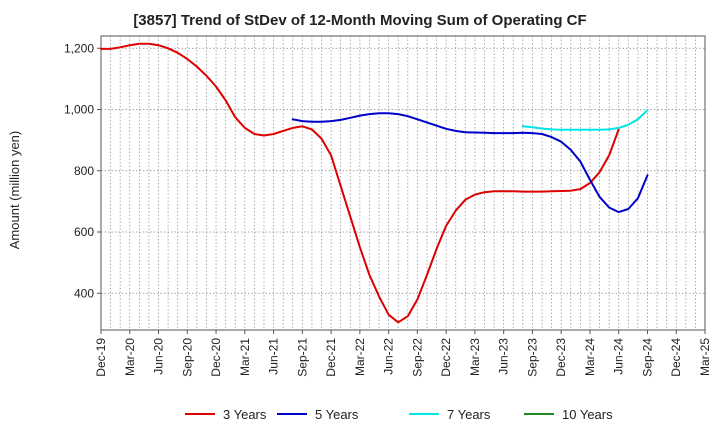  What do you see at coordinates (101, 357) in the screenshot?
I see `x-tick-label: Dec-19` at bounding box center [101, 357].